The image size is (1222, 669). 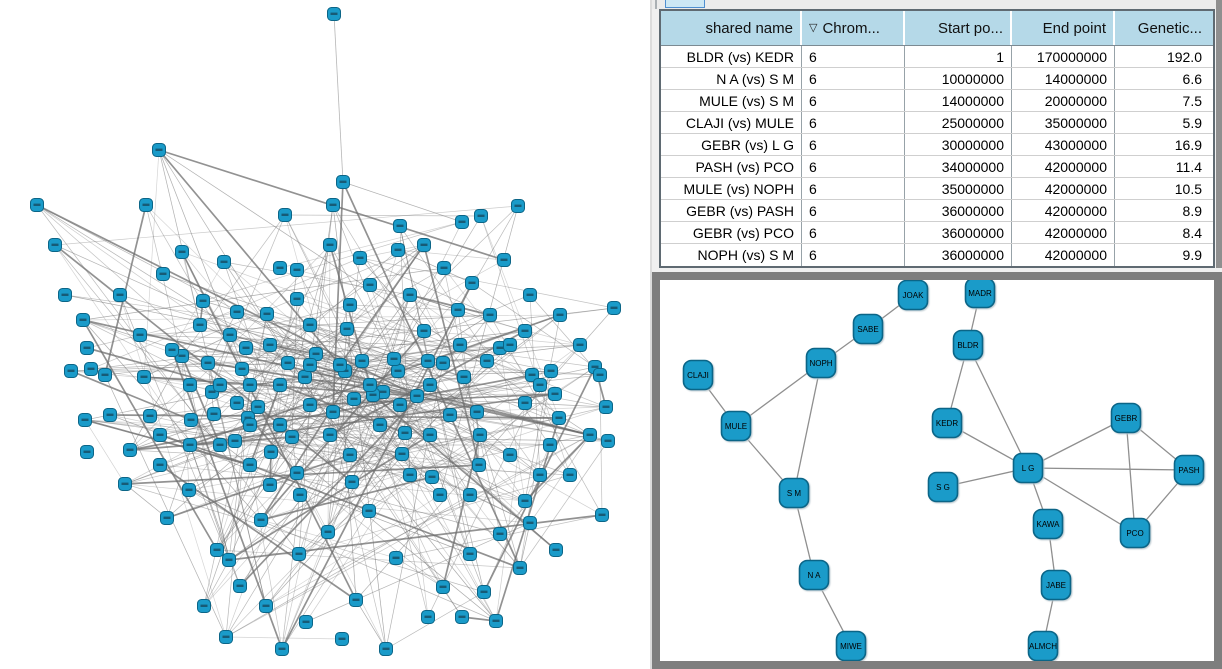 What do you see at coordinates (1135, 533) in the screenshot?
I see `subnetwork-node-PCO: PCO` at bounding box center [1135, 533].